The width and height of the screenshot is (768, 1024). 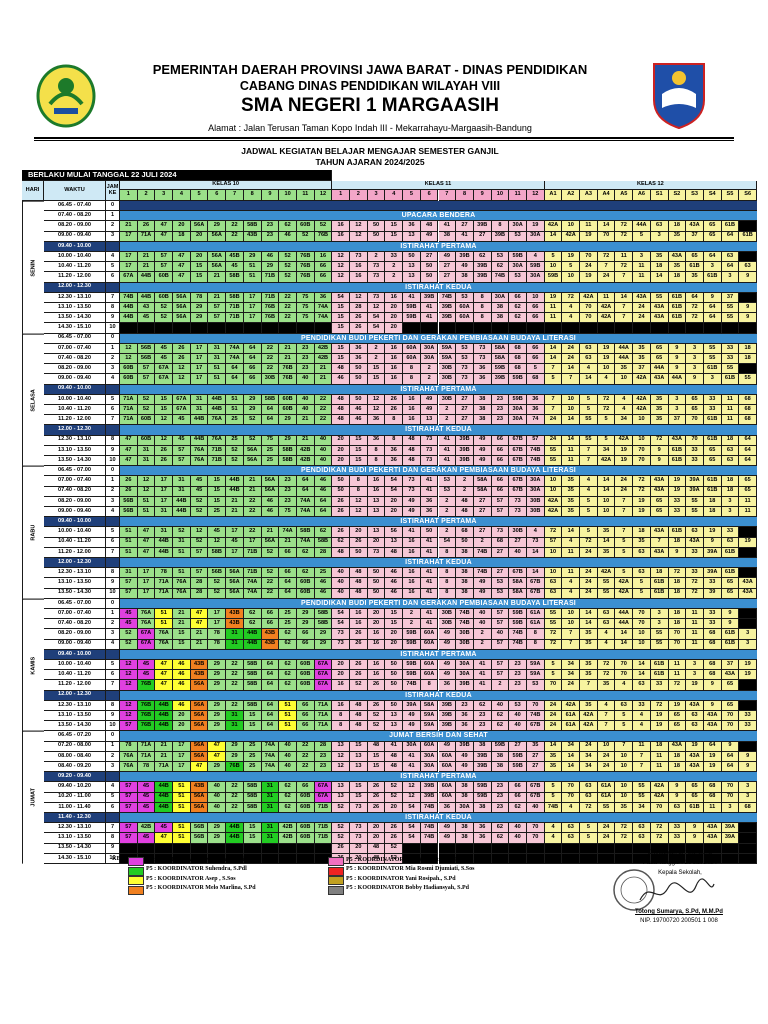 I want to click on schedule-cell: 76B, so click(x=235, y=767).